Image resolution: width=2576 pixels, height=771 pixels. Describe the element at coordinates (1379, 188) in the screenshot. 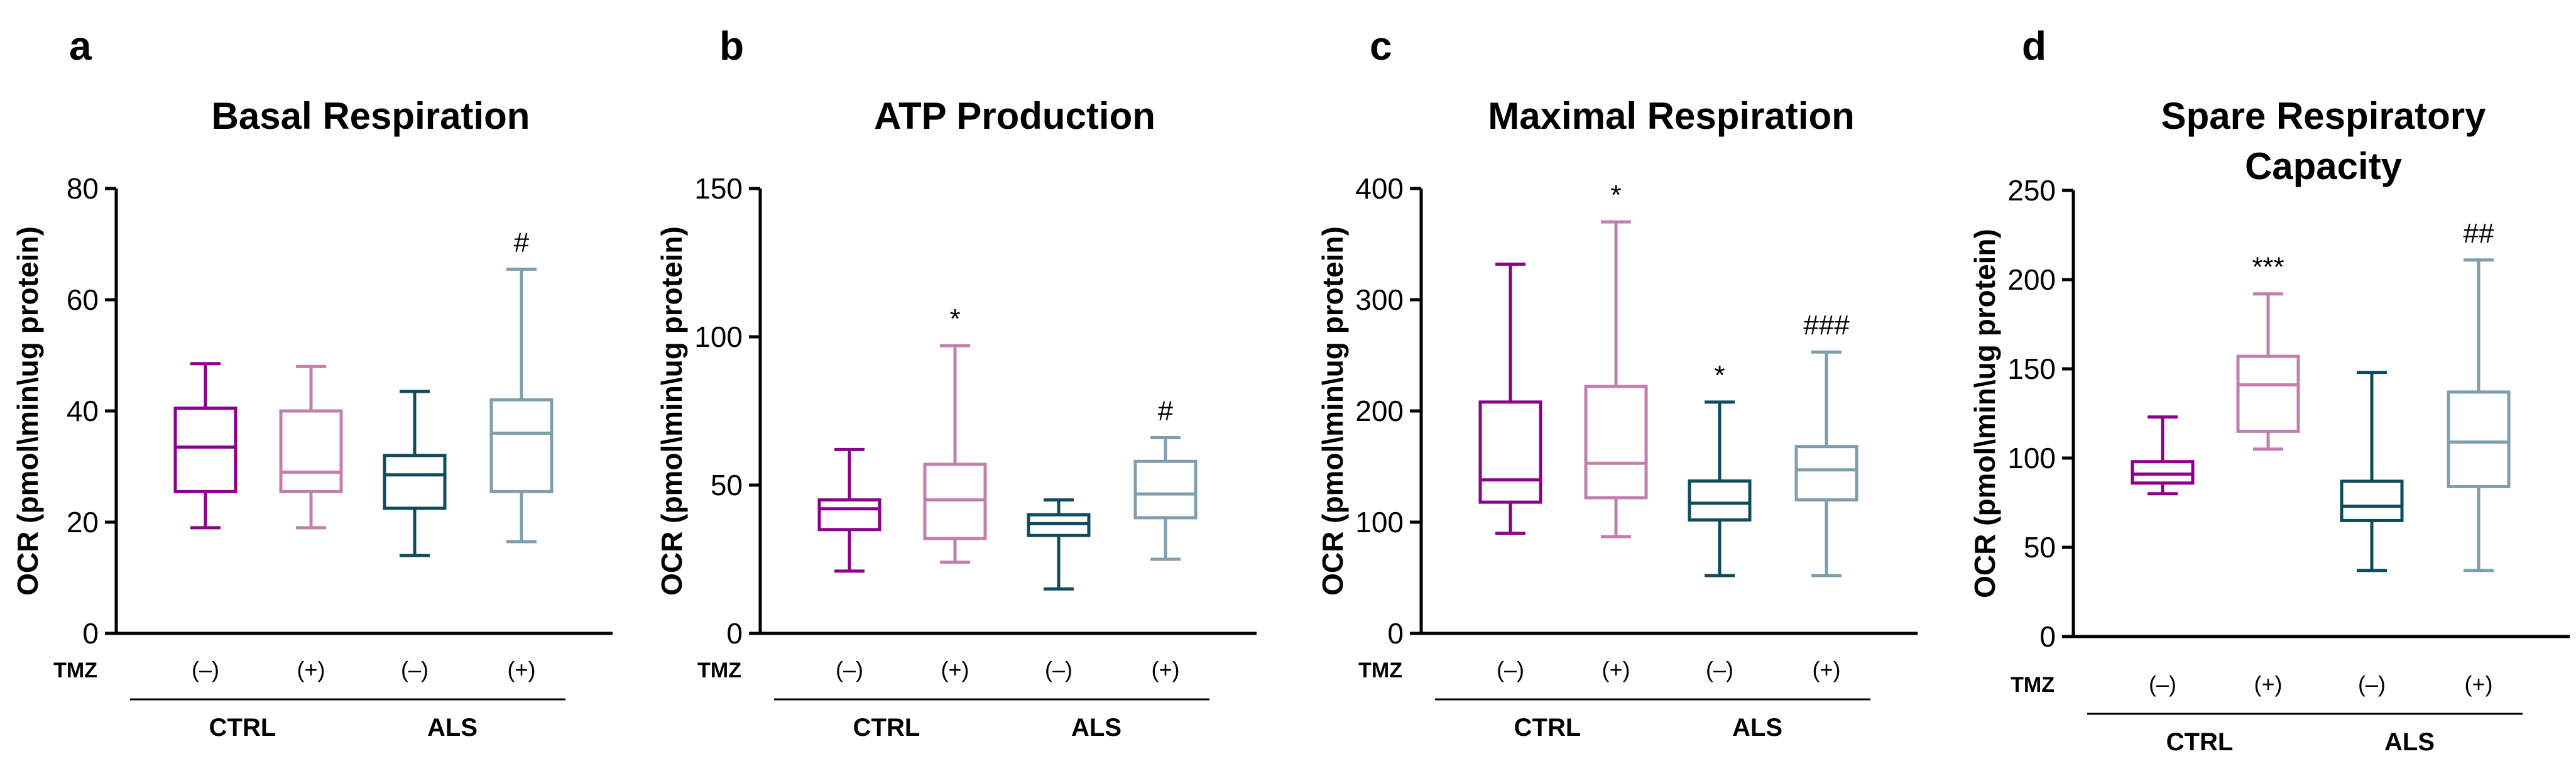

I see `y-tick-label: 400` at that location.